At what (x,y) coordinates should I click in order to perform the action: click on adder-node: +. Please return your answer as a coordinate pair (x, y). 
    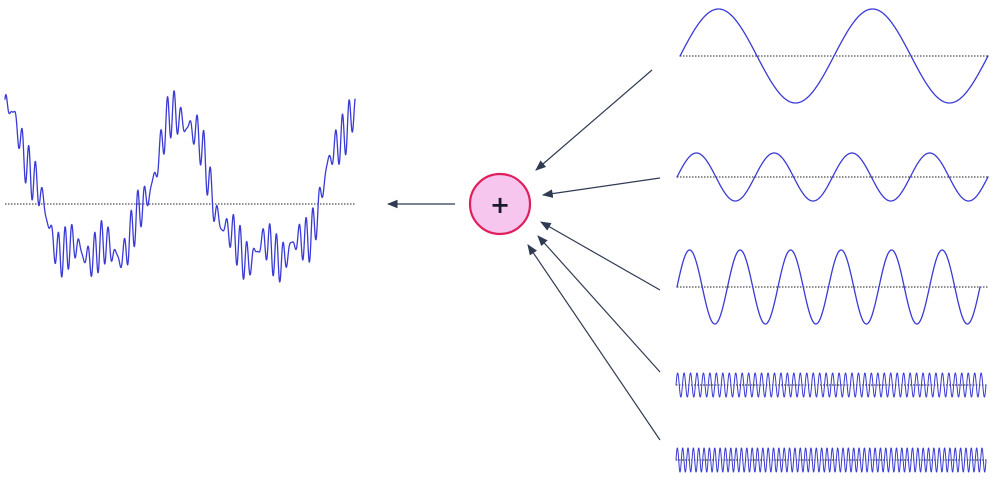
    Looking at the image, I should click on (500, 204).